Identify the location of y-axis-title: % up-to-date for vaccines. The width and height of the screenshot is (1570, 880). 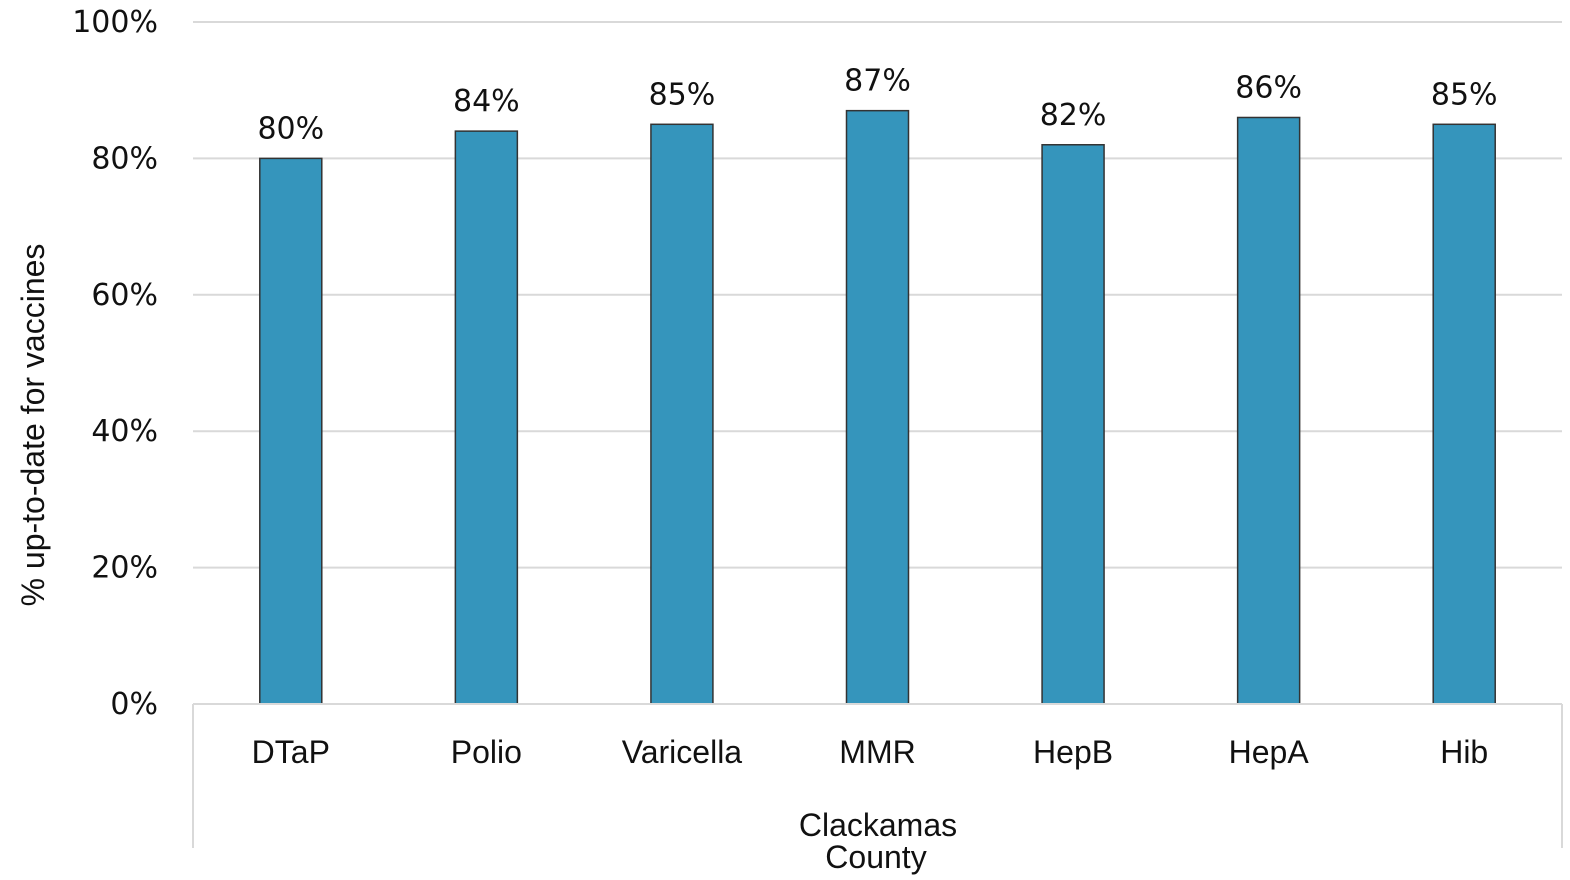
(33, 425).